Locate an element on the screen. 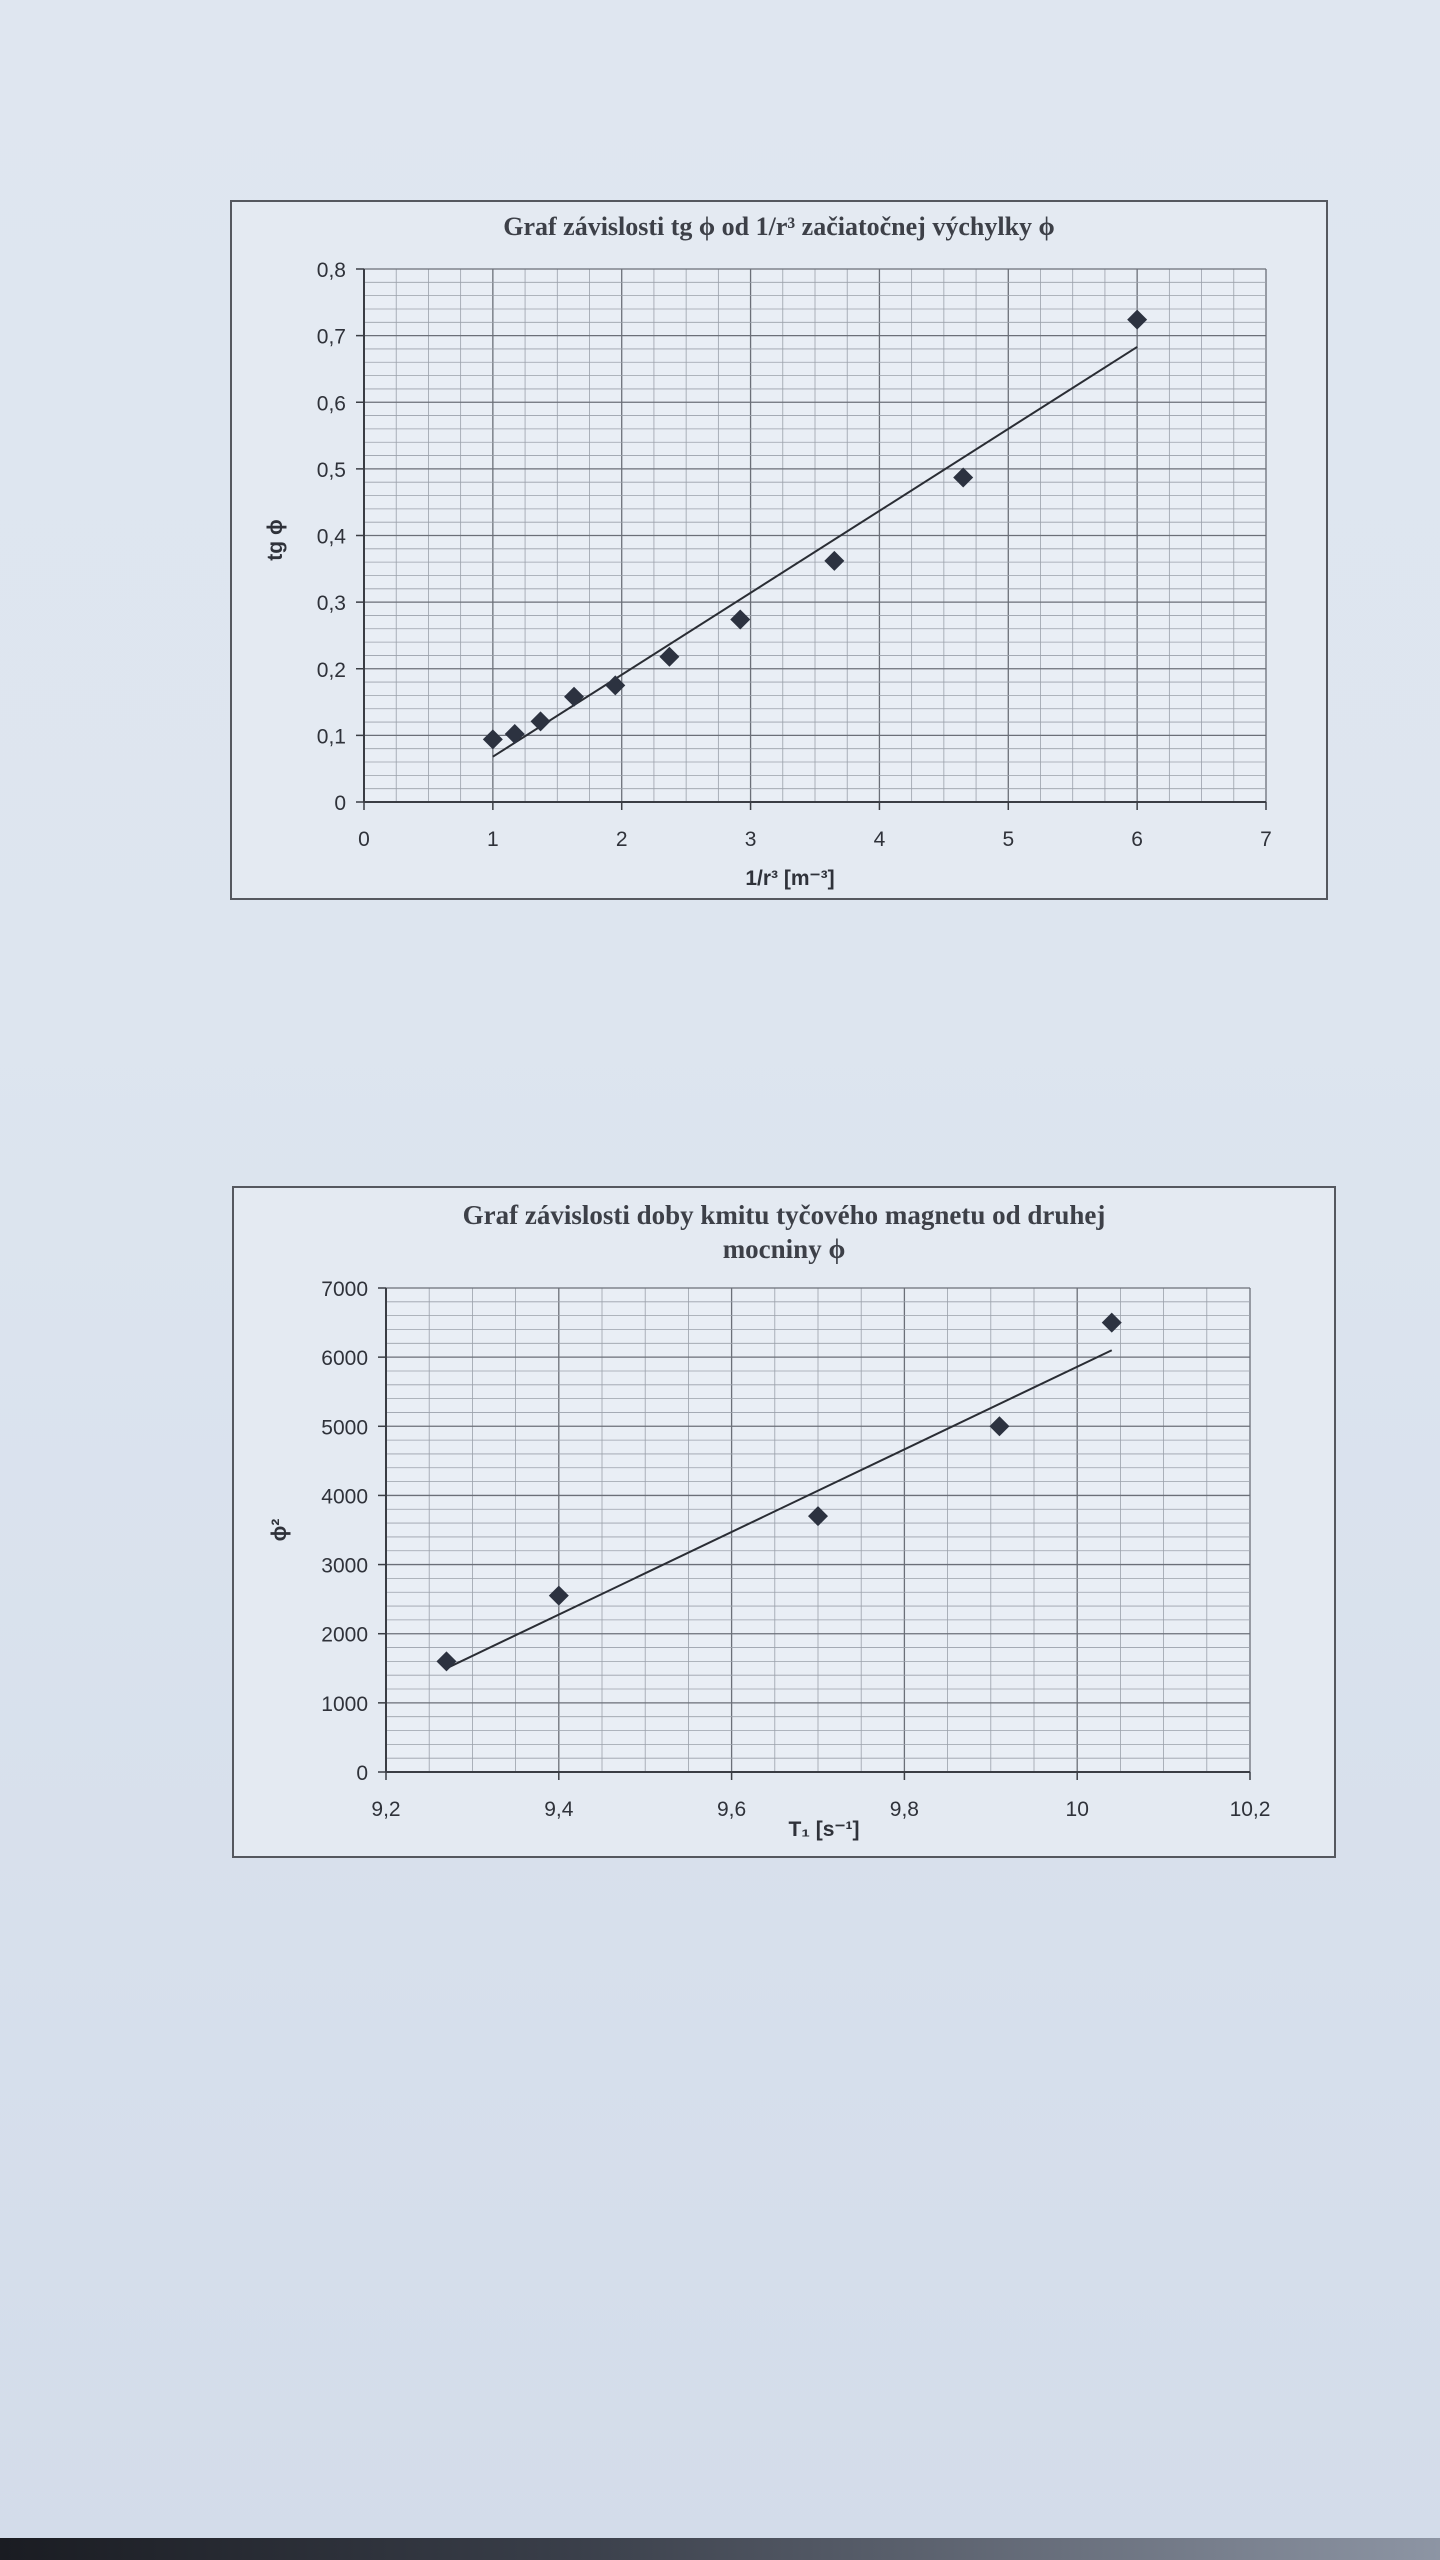  y-axis-title: tg ϕ is located at coordinates (275, 539).